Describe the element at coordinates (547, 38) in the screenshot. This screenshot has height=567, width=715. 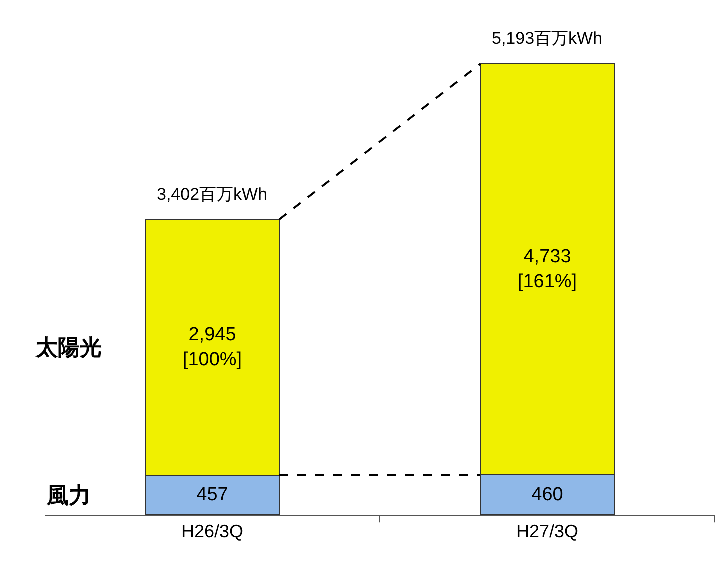
I see `total-label: 5,193百万kWh` at that location.